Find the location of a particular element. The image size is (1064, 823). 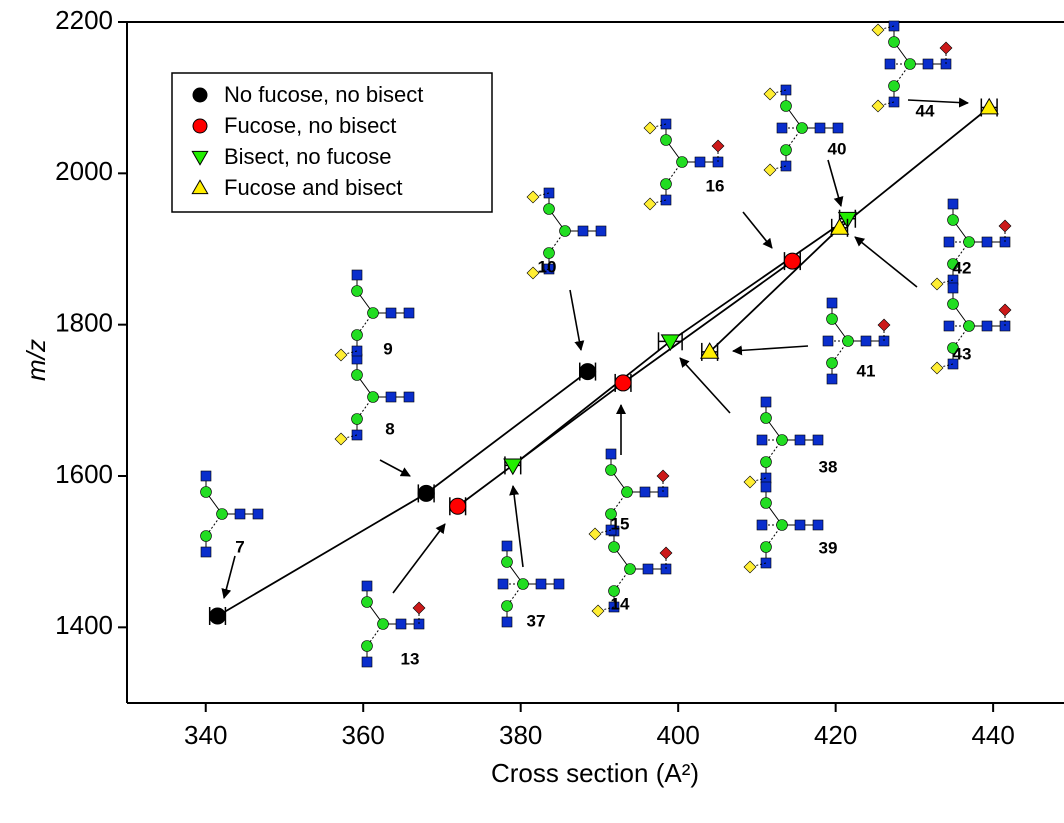

annotation-label: 16 is located at coordinates (715, 185).